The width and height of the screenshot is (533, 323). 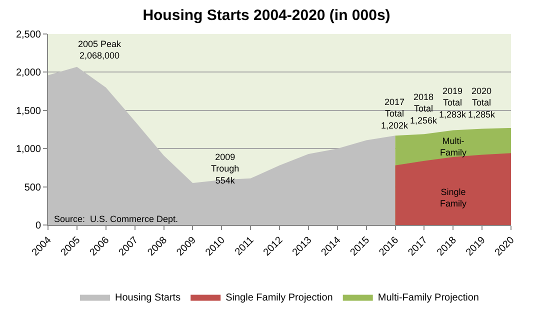 I want to click on legend-label: Multi-Family Projection, so click(x=428, y=298).